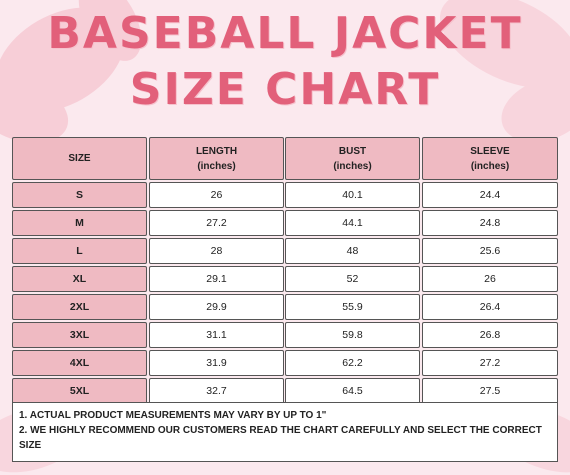 The height and width of the screenshot is (475, 570). What do you see at coordinates (490, 335) in the screenshot?
I see `table-cell-sleeve: 26.8` at bounding box center [490, 335].